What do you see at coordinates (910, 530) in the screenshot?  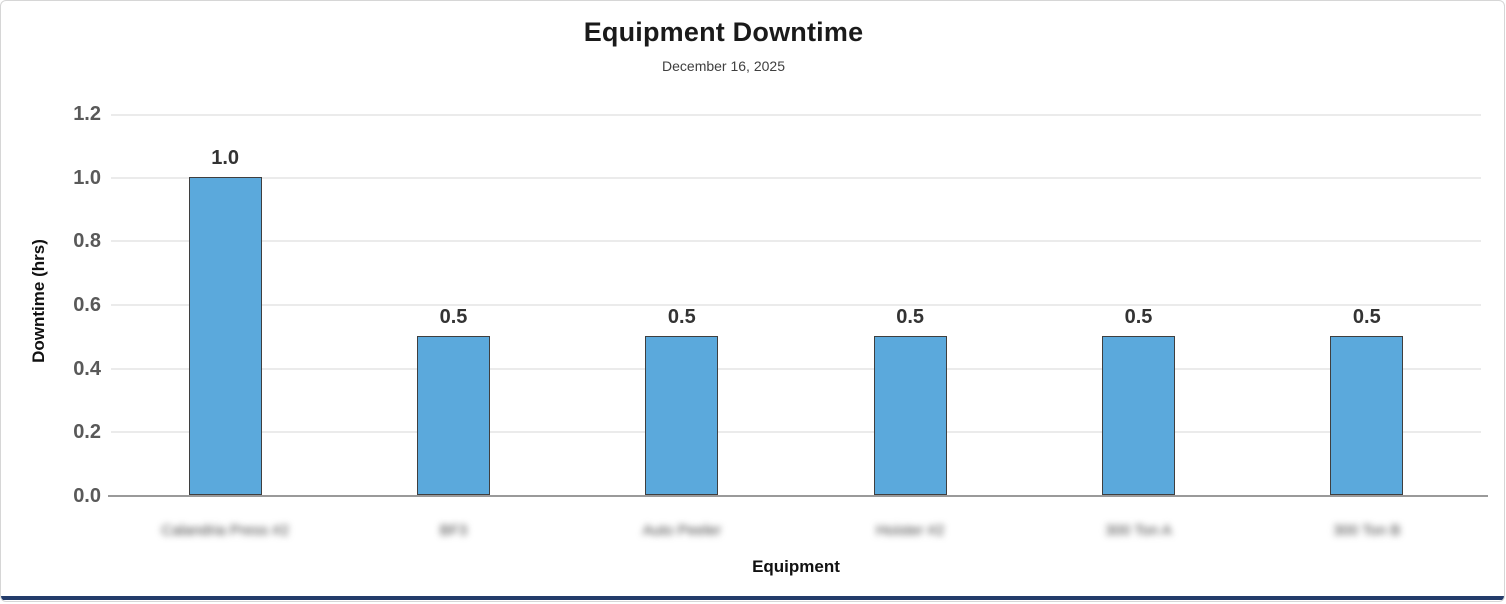 I see `x-tick-label: Hoister #2` at bounding box center [910, 530].